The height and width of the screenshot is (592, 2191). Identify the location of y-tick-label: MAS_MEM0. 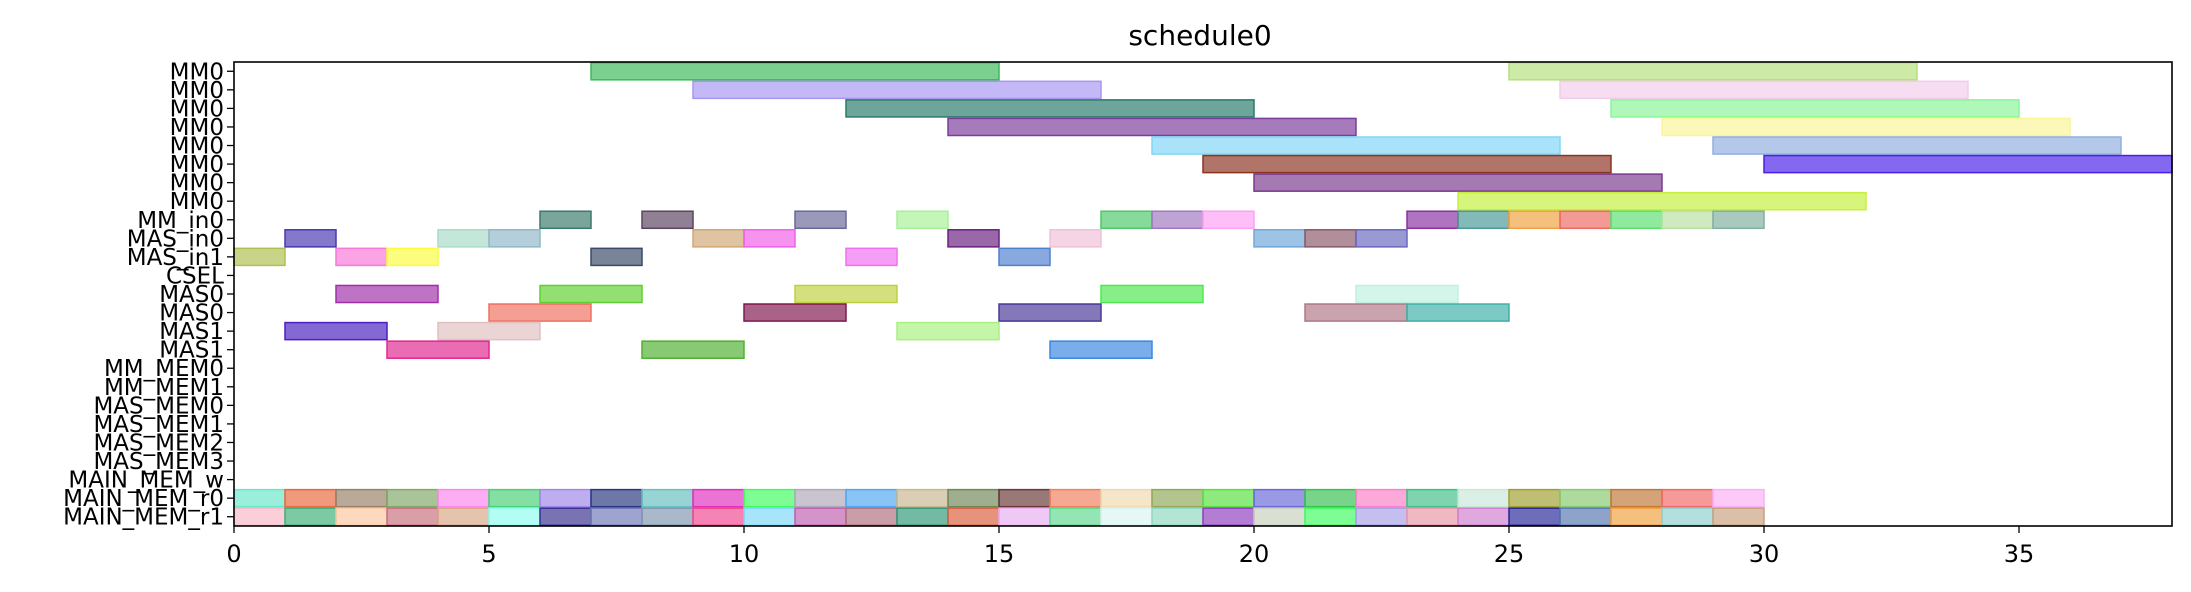
(158, 406).